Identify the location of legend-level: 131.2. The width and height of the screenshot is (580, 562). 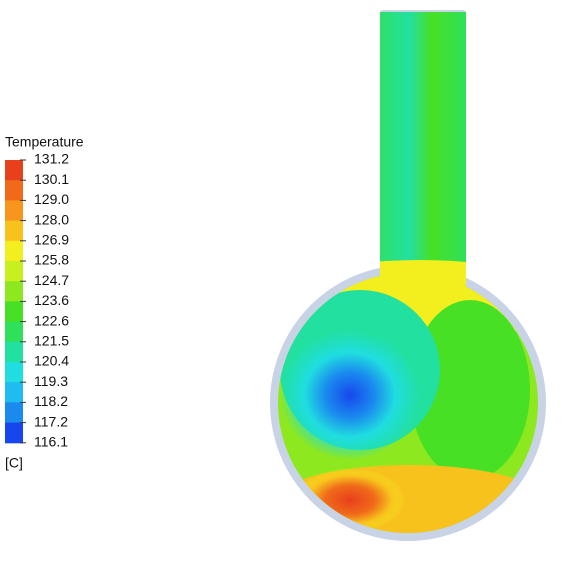
(51, 159).